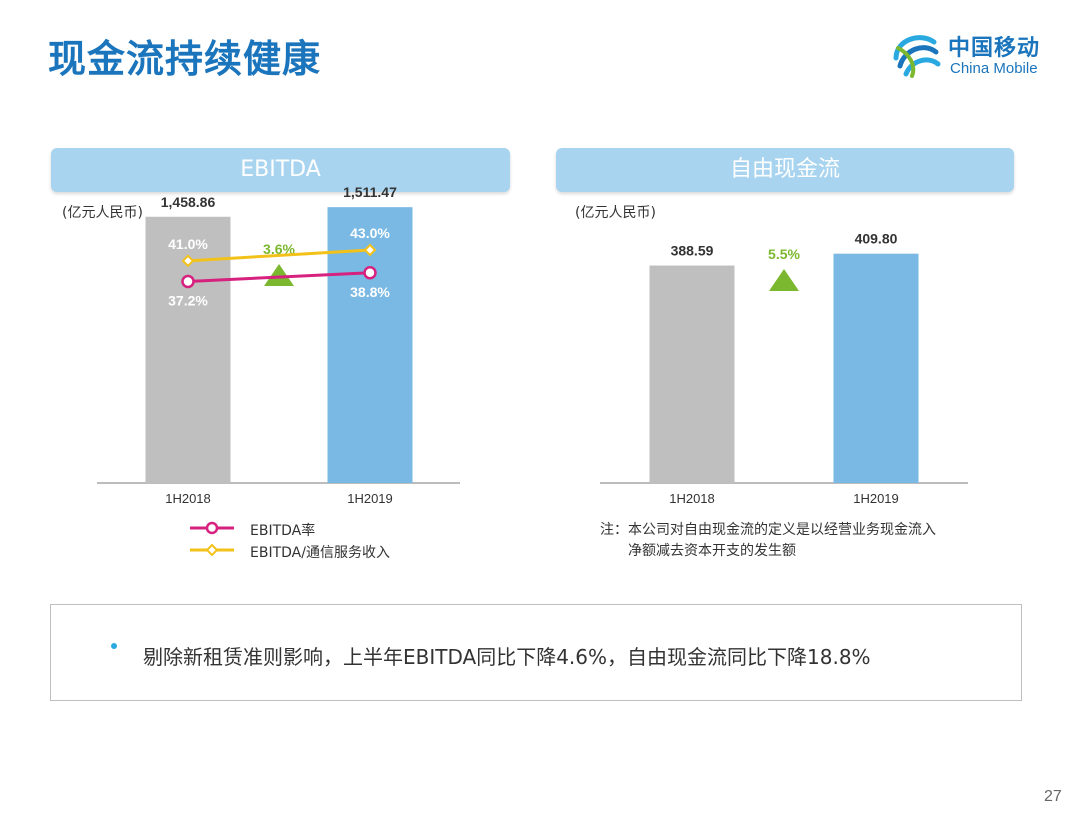  Describe the element at coordinates (692, 251) in the screenshot. I see `bar-value-label: 388.59` at that location.